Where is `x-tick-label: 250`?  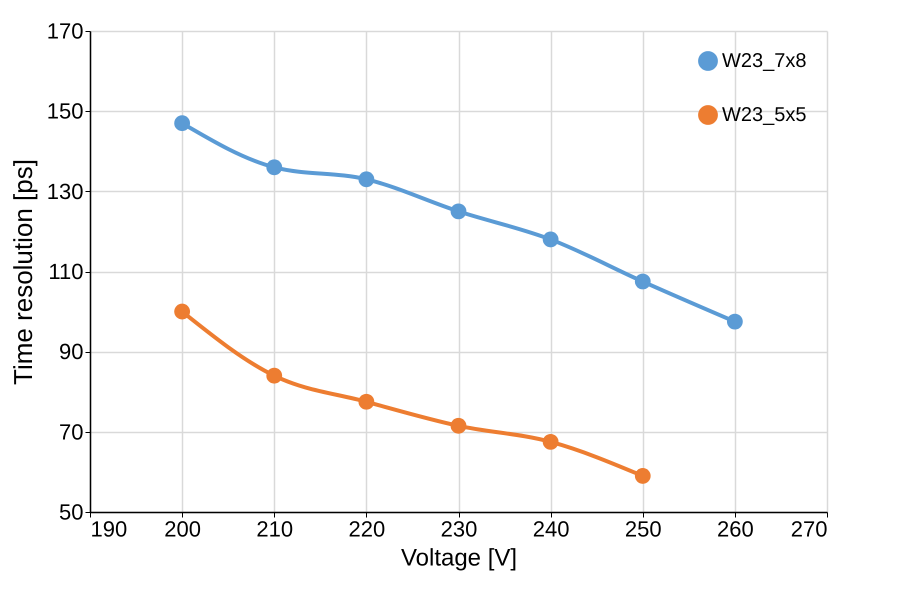 x-tick-label: 250 is located at coordinates (643, 529).